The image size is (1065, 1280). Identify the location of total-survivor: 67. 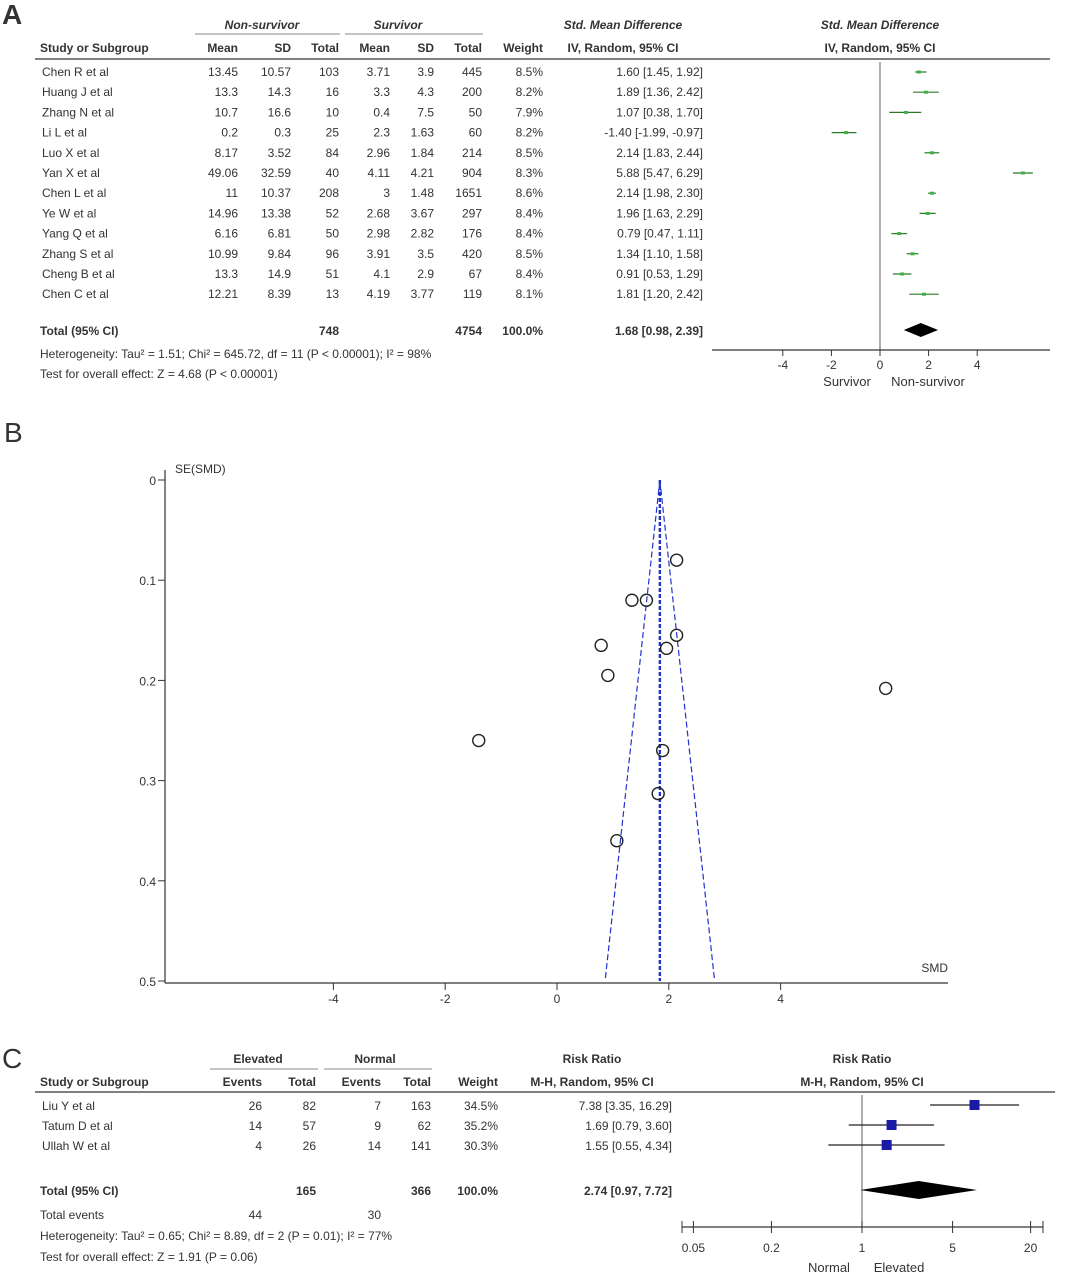
(476, 274).